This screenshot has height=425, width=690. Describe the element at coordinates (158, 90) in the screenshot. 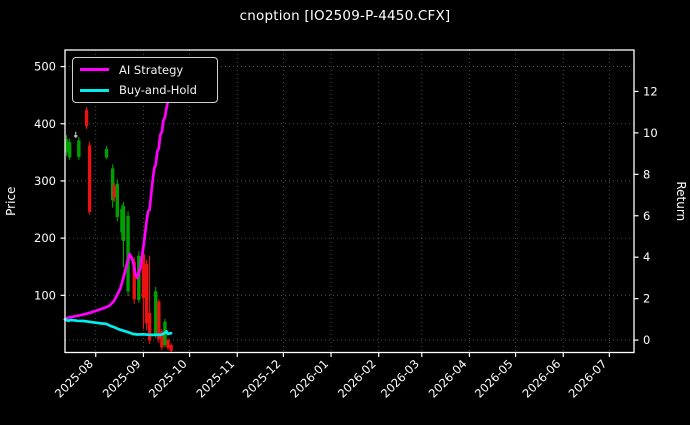

I see `legend-label: Buy-and-Hold` at that location.